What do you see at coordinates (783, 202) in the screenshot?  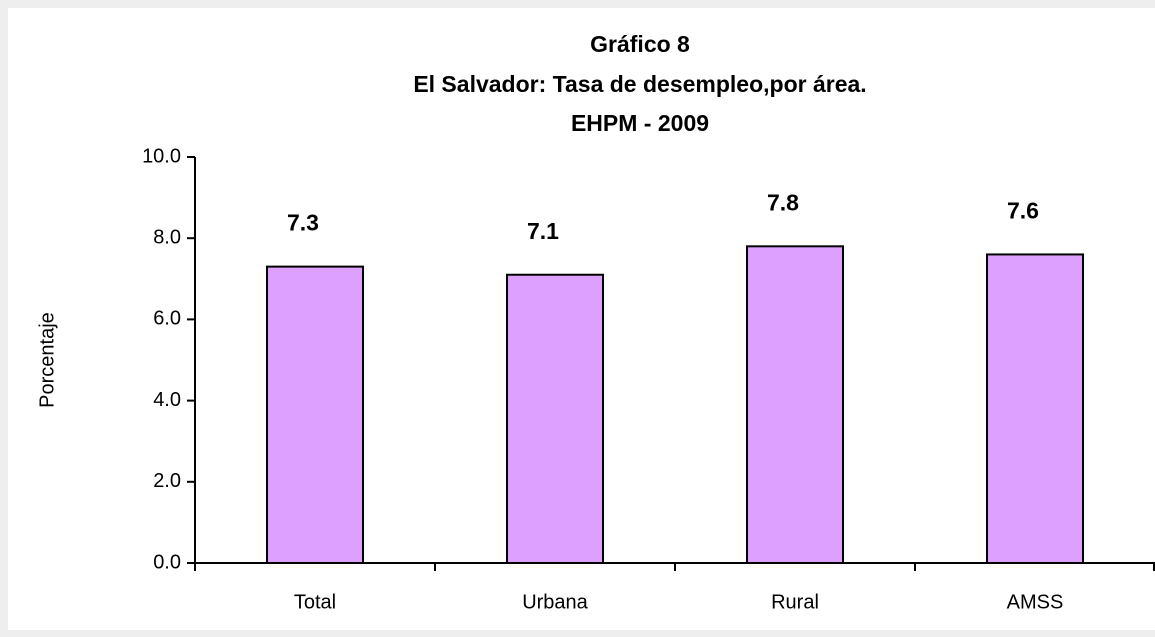 I see `value-label: 7.8` at bounding box center [783, 202].